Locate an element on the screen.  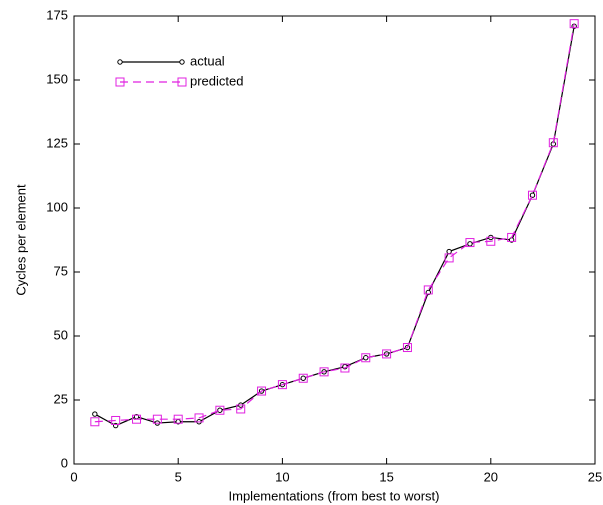
y-tick-label: 125 is located at coordinates (57, 142).